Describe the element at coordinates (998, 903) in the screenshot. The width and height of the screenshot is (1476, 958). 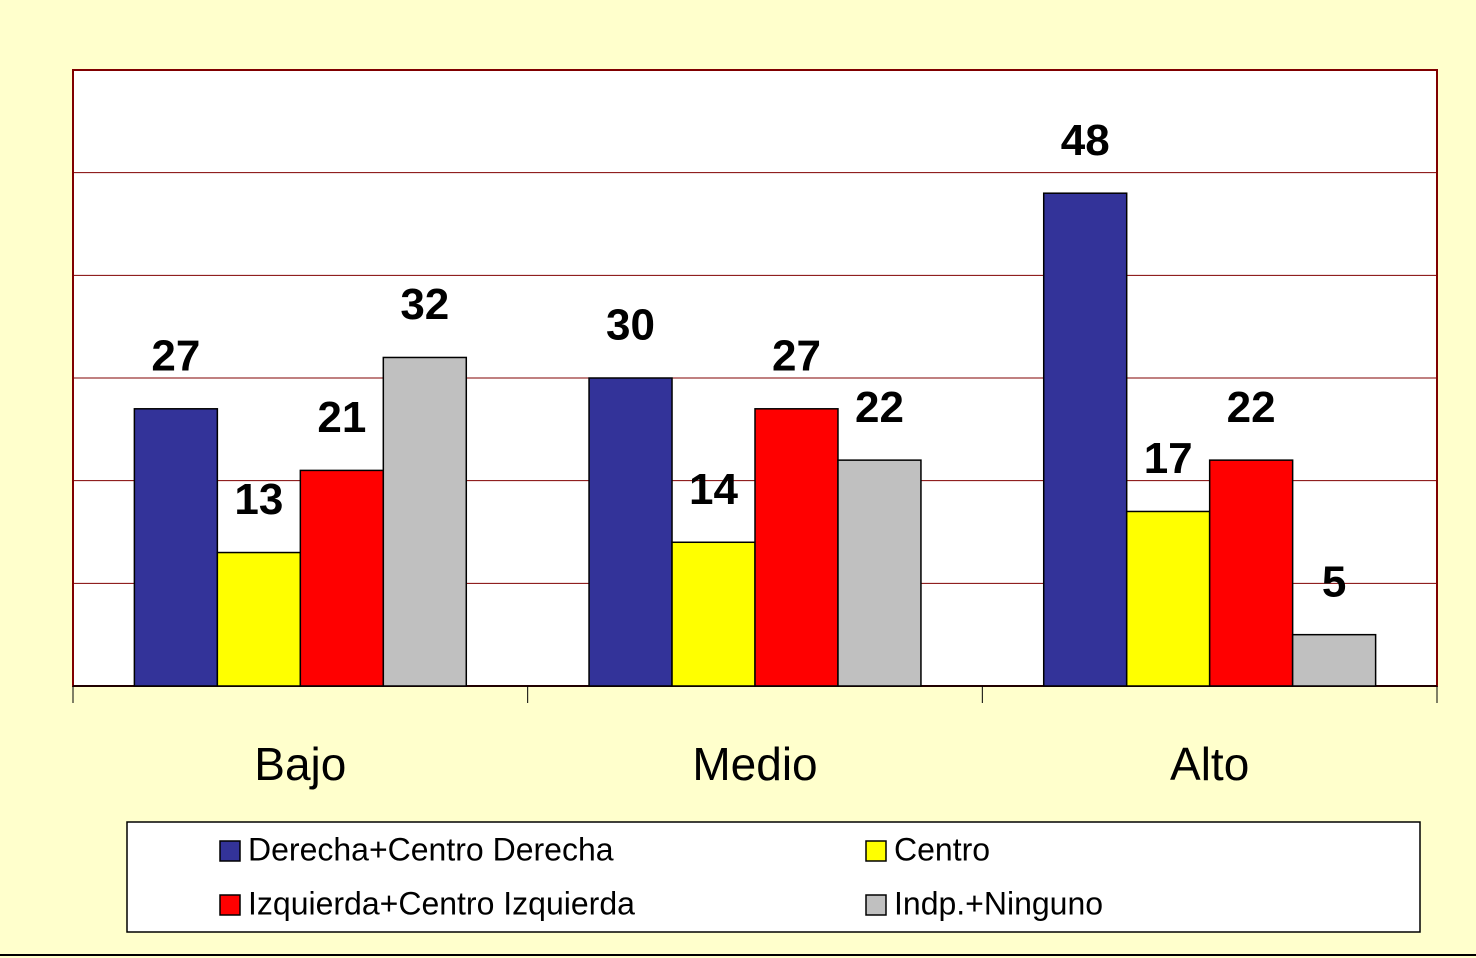
I see `legend-label: Indp.+Ninguno` at that location.